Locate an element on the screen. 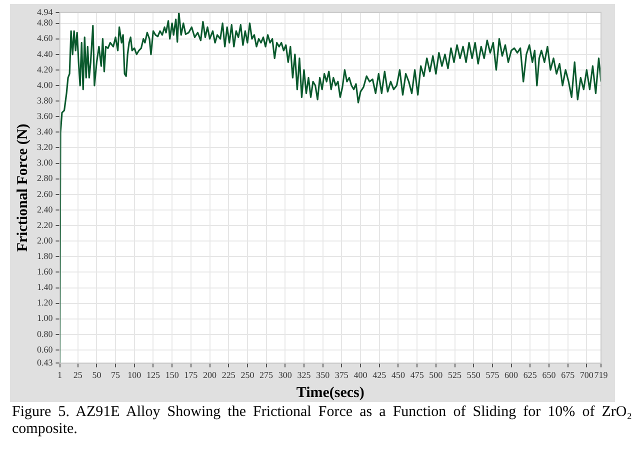 The image size is (643, 456). caption: Figure 5. AZ91E Alloy Showing the Frictional Force as a Function of Sliding for 10% of ZrO₂ composite. is located at coordinates (322, 421).